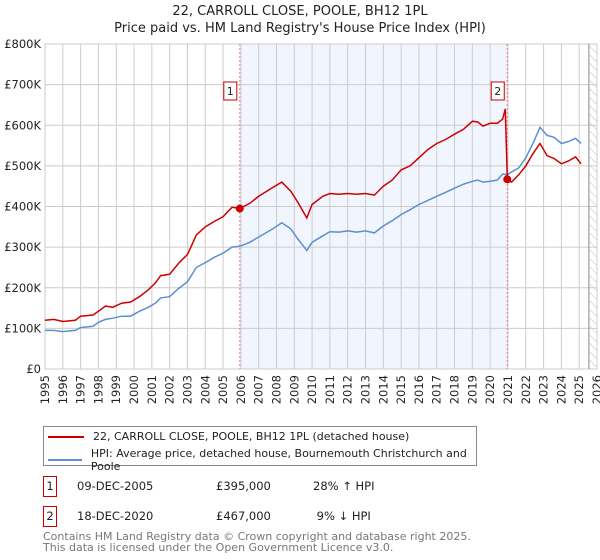  I want to click on x-tick-label: 2013, so click(366, 389).